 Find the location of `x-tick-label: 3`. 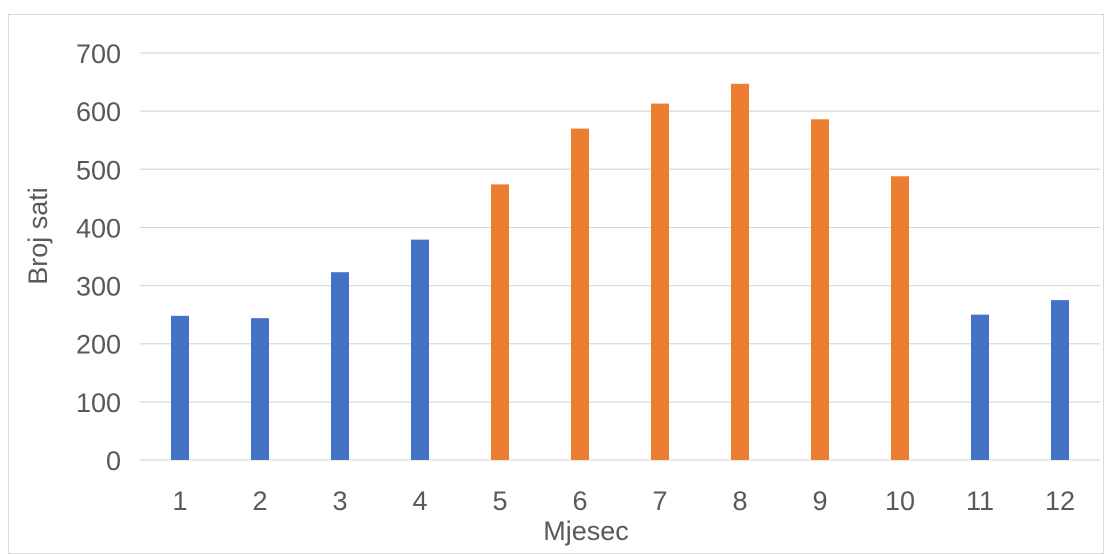

x-tick-label: 3 is located at coordinates (339, 501).